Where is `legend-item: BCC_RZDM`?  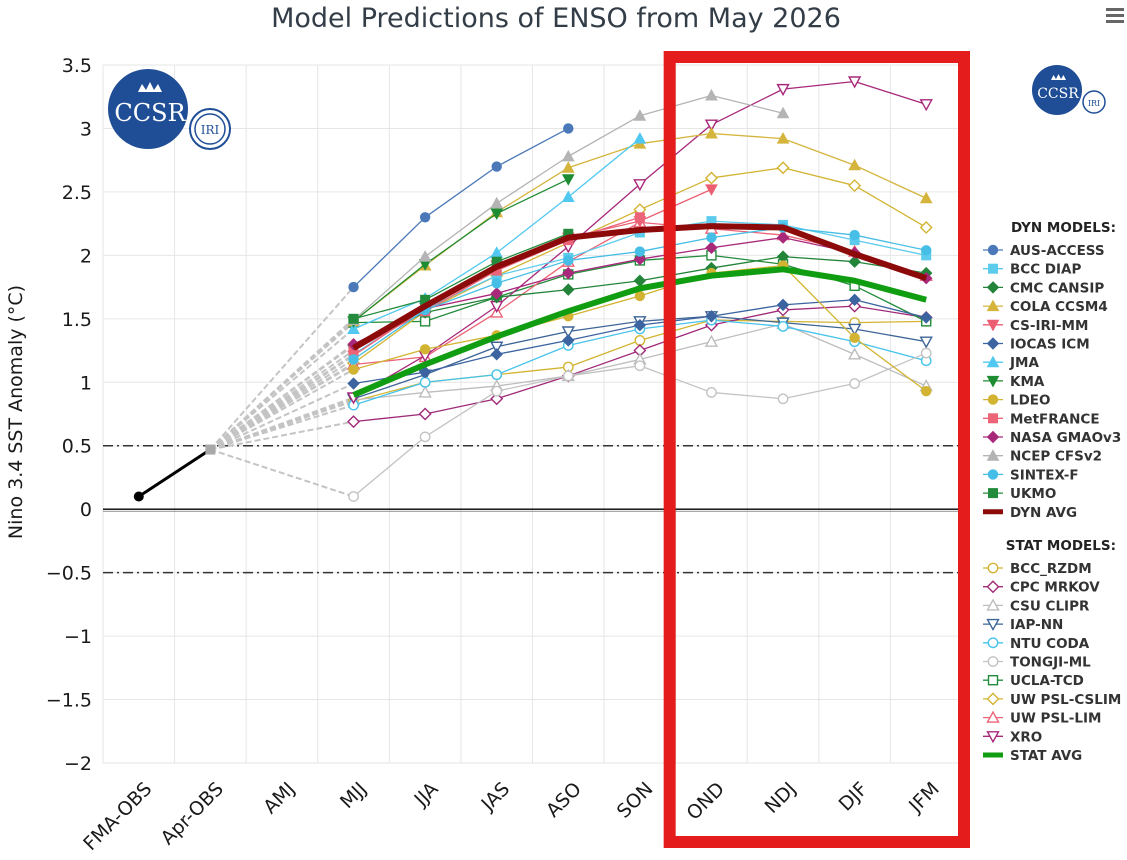
legend-item: BCC_RZDM is located at coordinates (1037, 569).